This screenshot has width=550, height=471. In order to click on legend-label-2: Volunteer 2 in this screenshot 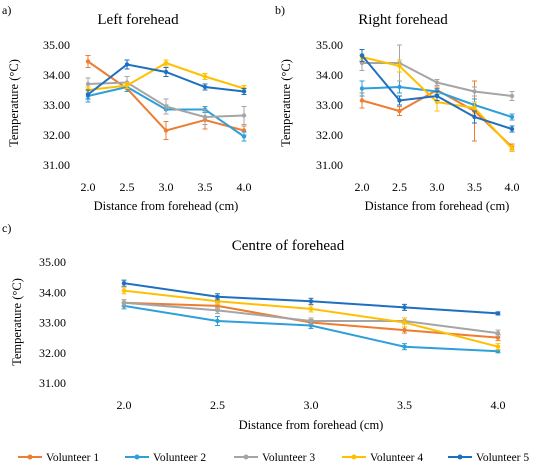, I will do `click(179, 458)`.